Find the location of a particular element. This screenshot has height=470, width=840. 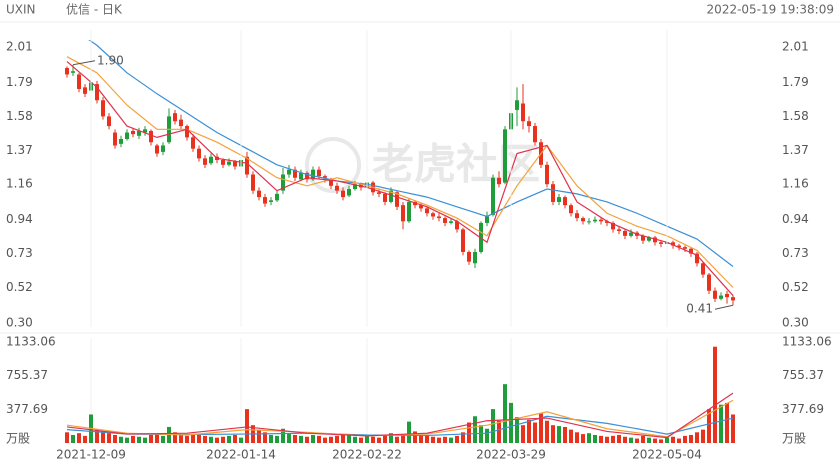

y-tick-label-right: 0.30 is located at coordinates (795, 323).